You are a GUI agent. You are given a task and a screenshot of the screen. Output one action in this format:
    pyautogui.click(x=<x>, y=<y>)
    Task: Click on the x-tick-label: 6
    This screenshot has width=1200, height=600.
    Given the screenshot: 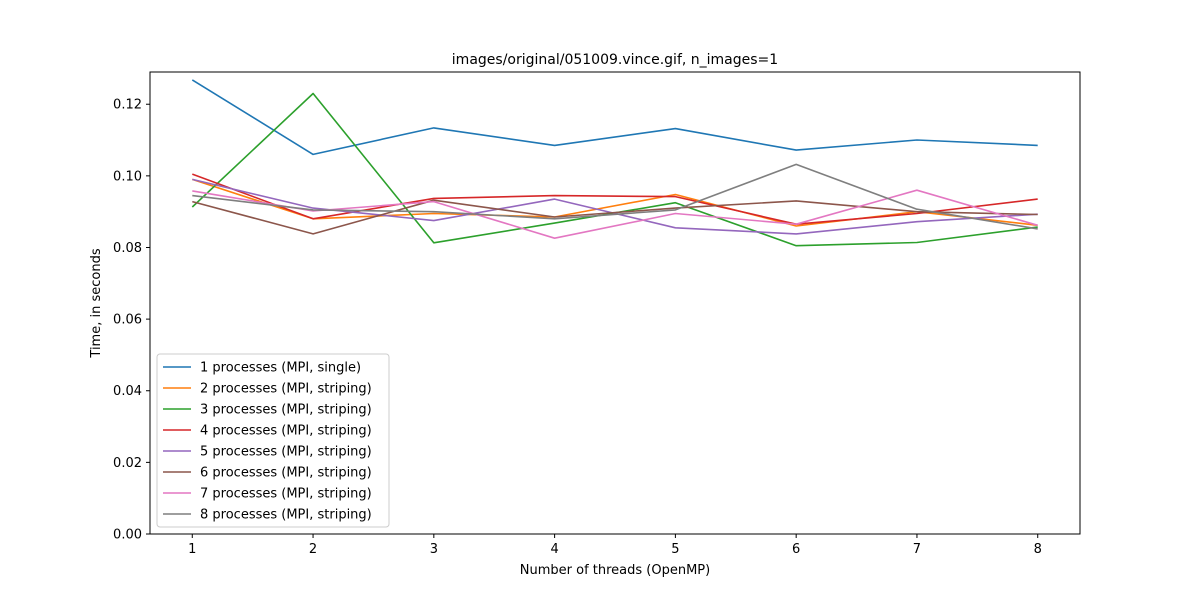 What is the action you would take?
    pyautogui.click(x=796, y=549)
    